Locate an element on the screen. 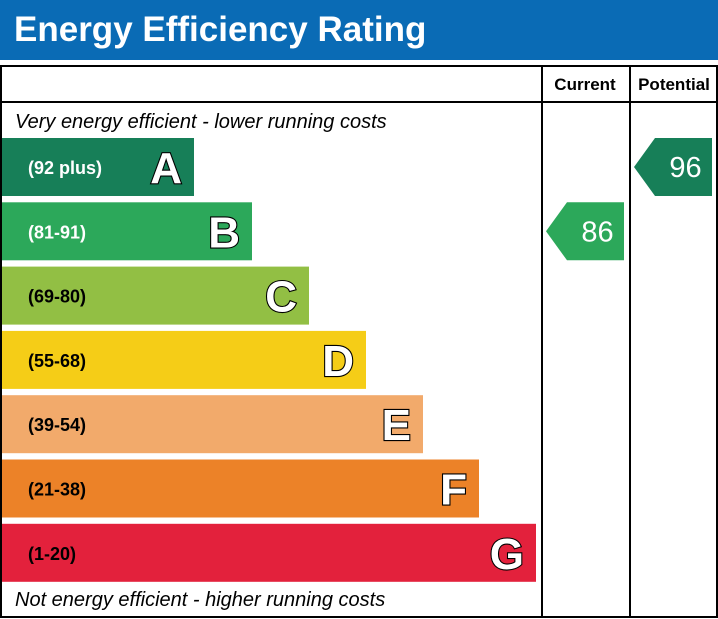  band-f: (21-38) F is located at coordinates (240, 488).